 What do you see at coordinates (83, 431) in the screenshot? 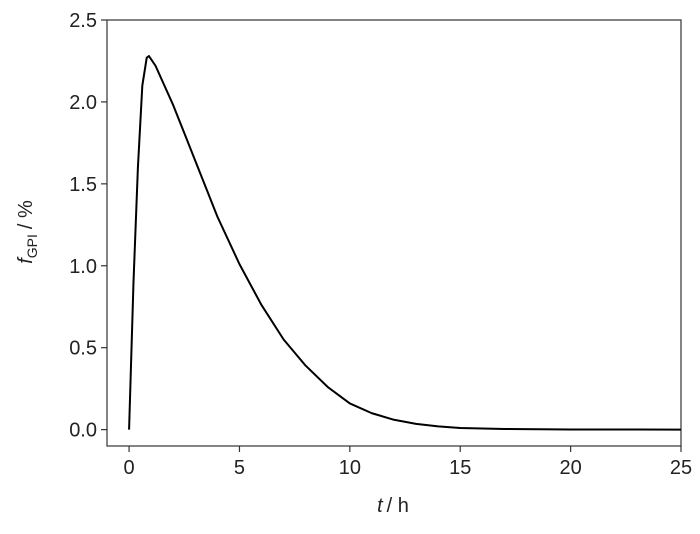
I see `y-tick-label: 0.0` at bounding box center [83, 431].